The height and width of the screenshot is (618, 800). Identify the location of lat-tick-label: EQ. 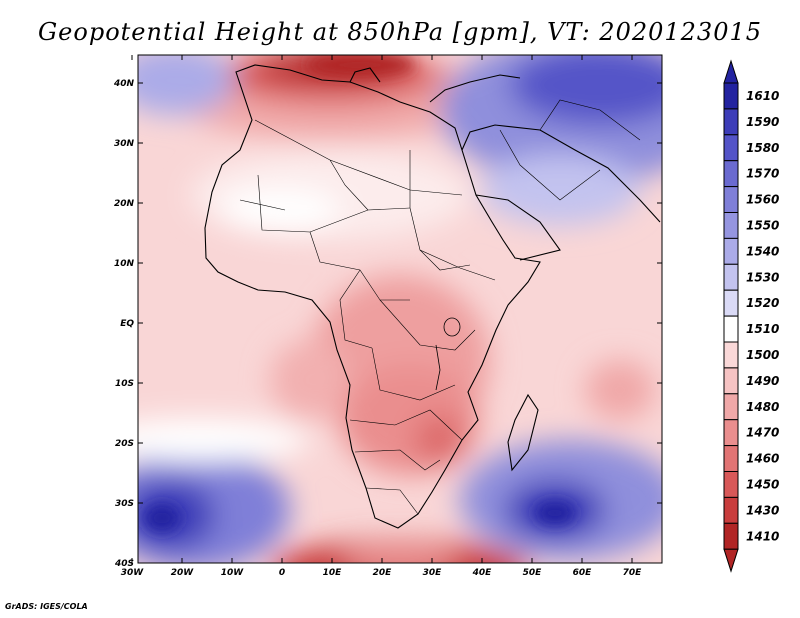
(127, 324).